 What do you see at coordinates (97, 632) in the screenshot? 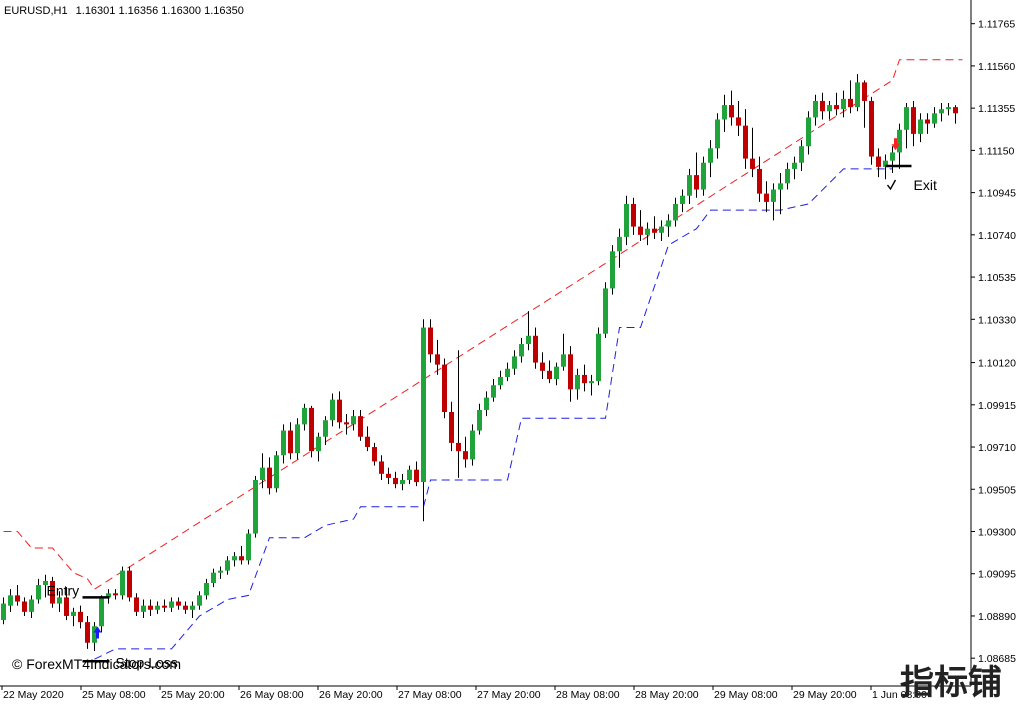
I see `buy-arrow-icon` at bounding box center [97, 632].